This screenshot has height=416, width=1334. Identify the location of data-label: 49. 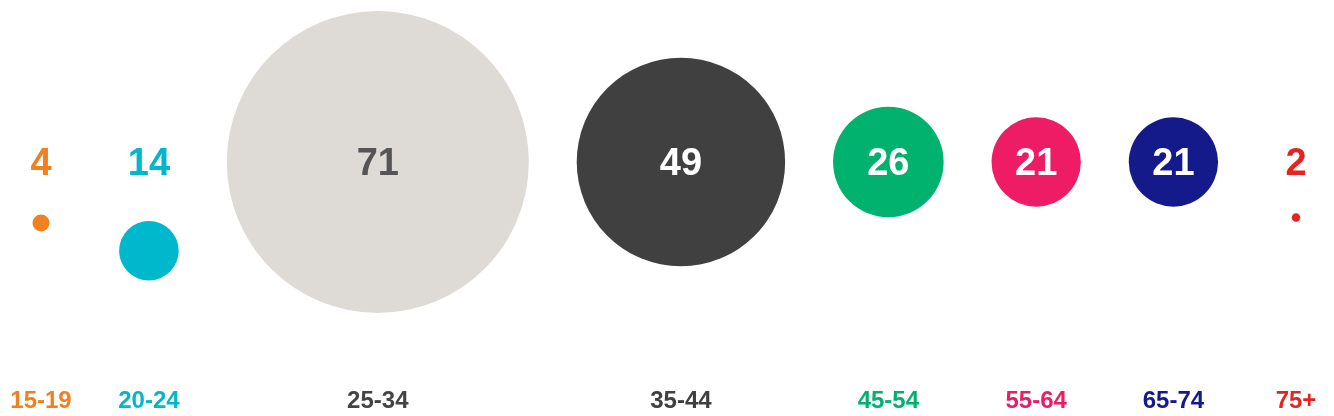
(681, 162).